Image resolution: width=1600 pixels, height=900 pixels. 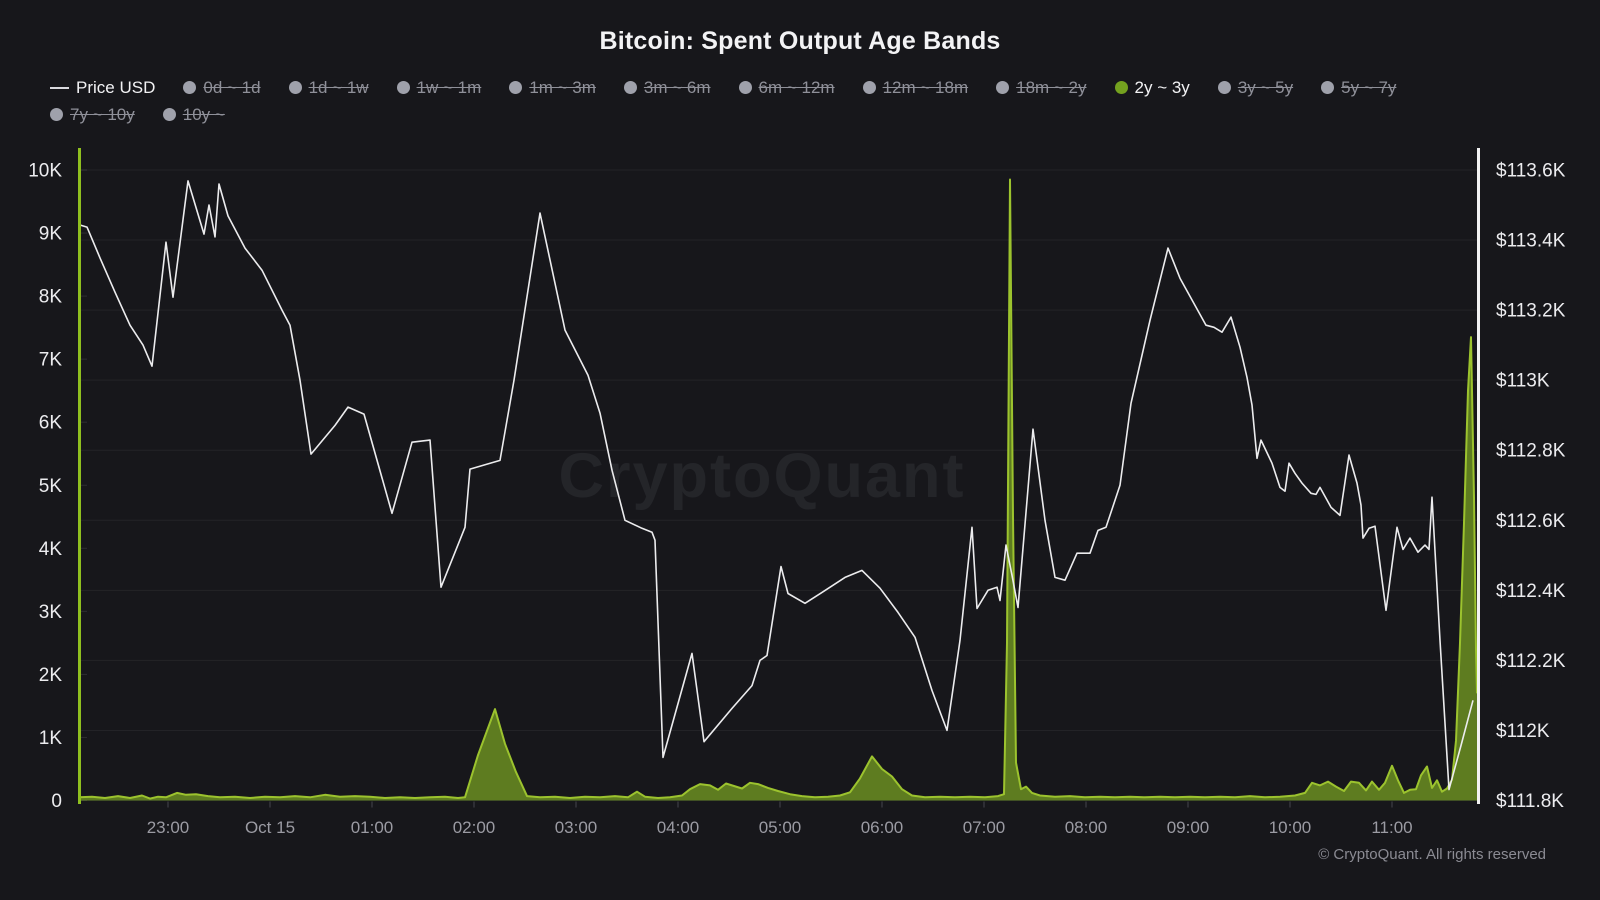 I want to click on left-axis-label: 4K, so click(x=51, y=549).